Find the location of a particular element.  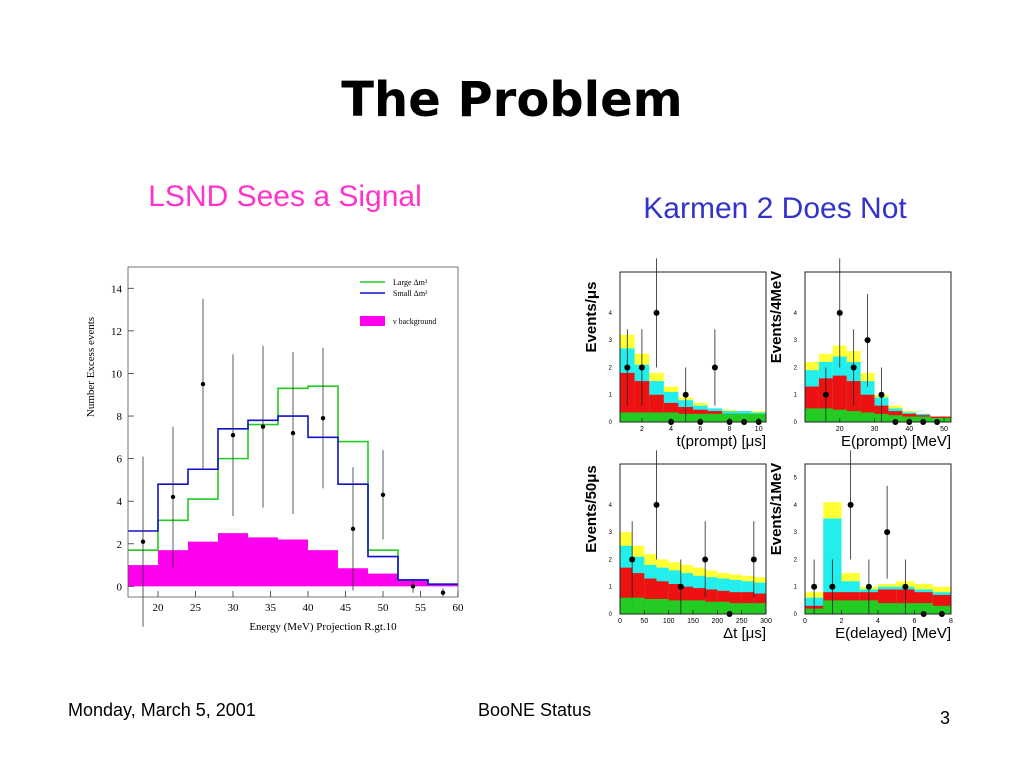

legend-bg-swatch is located at coordinates (372, 321).